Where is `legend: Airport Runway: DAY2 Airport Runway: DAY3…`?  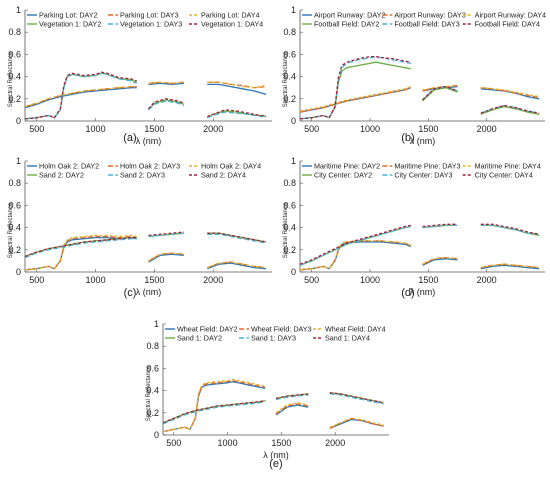
legend: Airport Runway: DAY2 Airport Runway: DAY3… is located at coordinates (424, 20).